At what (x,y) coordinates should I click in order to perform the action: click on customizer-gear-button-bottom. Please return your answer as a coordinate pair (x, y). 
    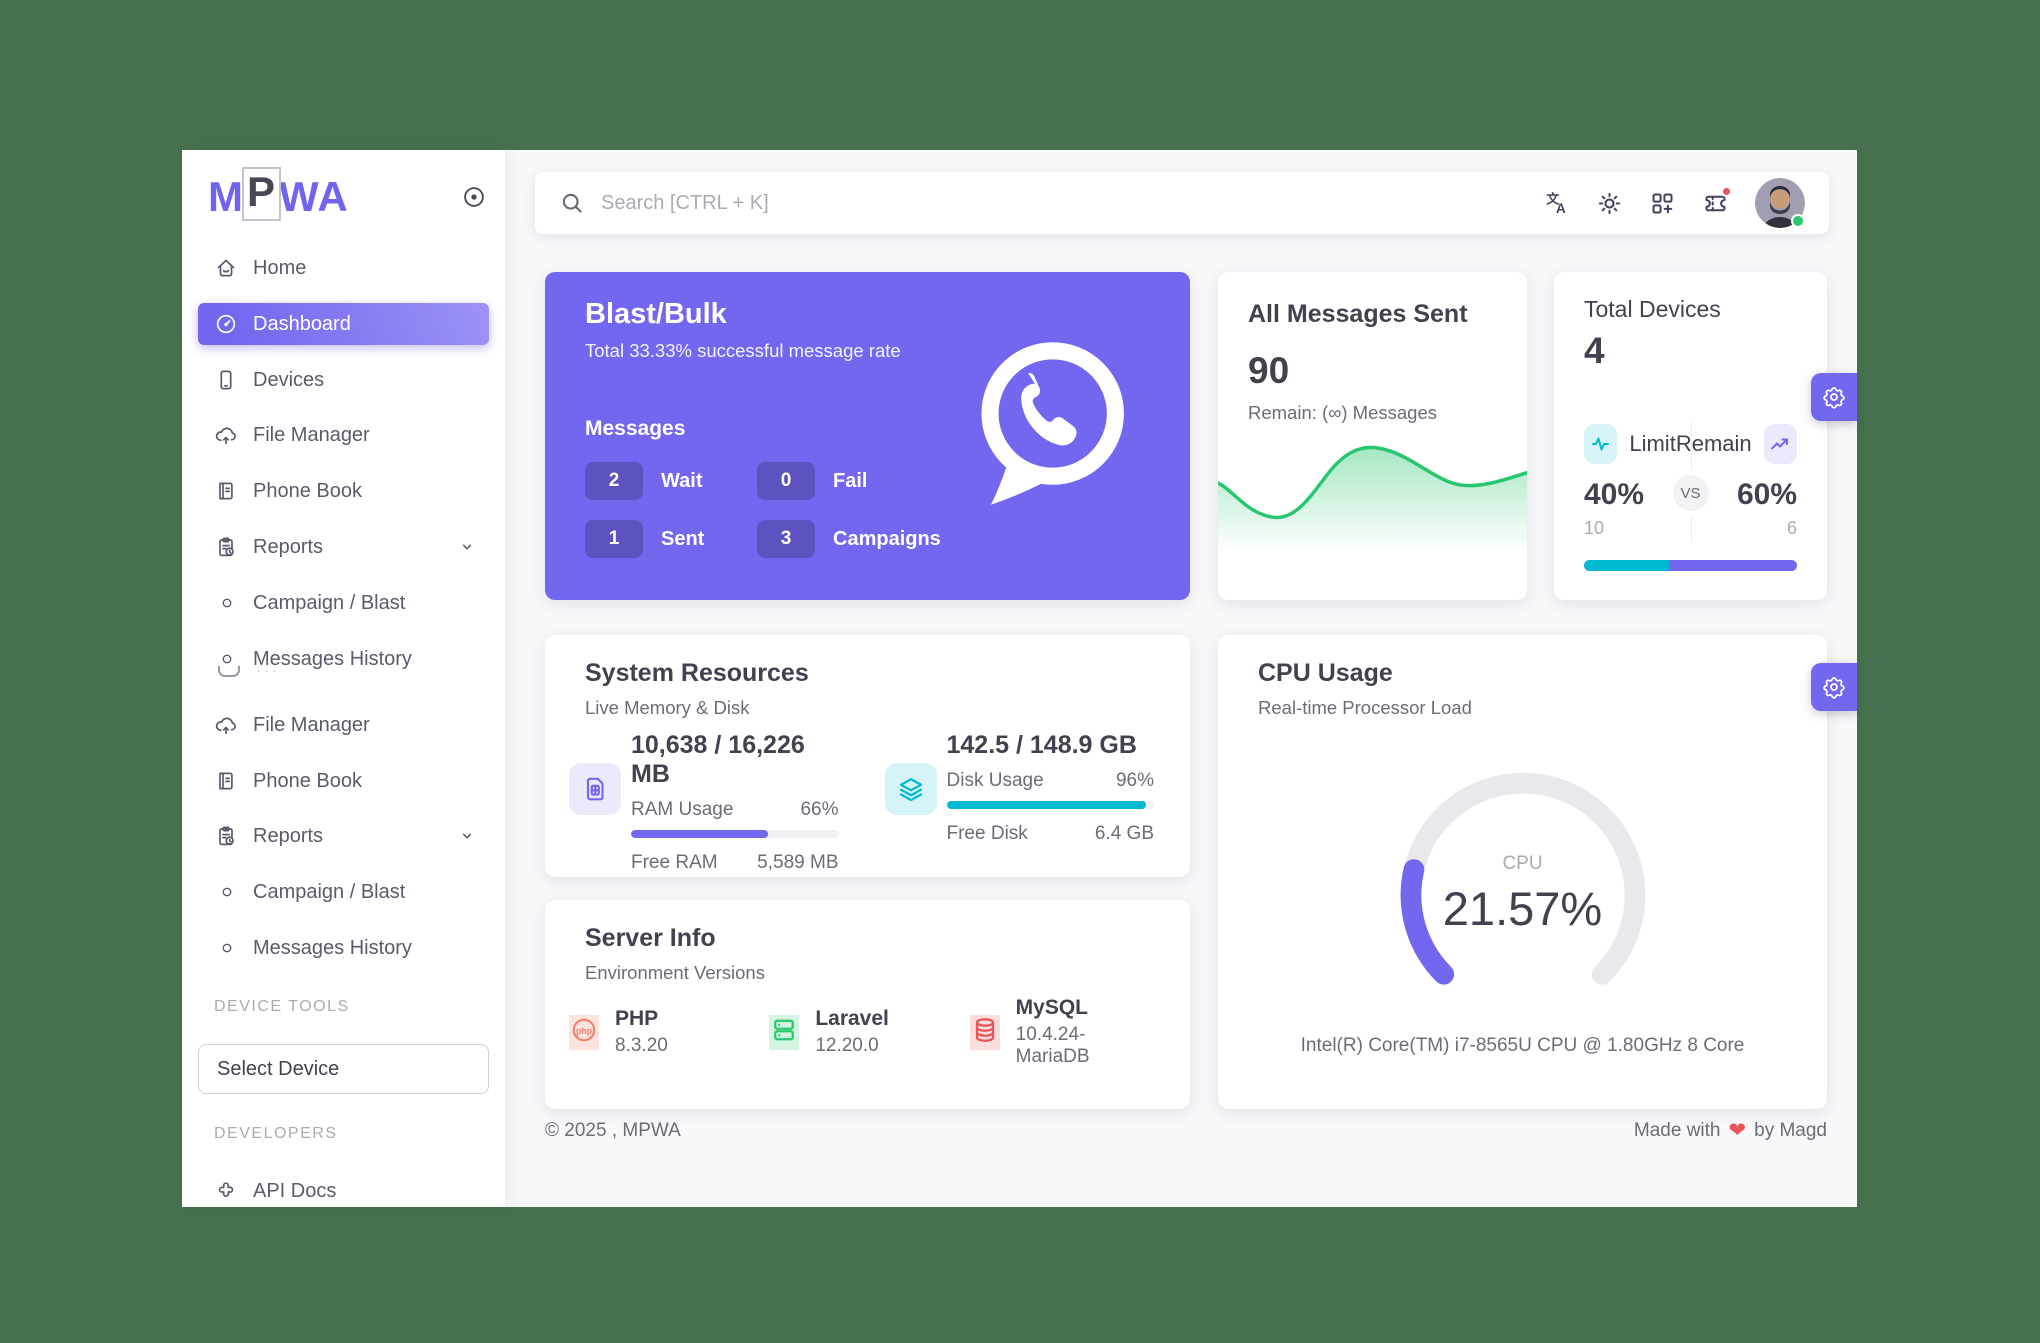
    Looking at the image, I should click on (1834, 687).